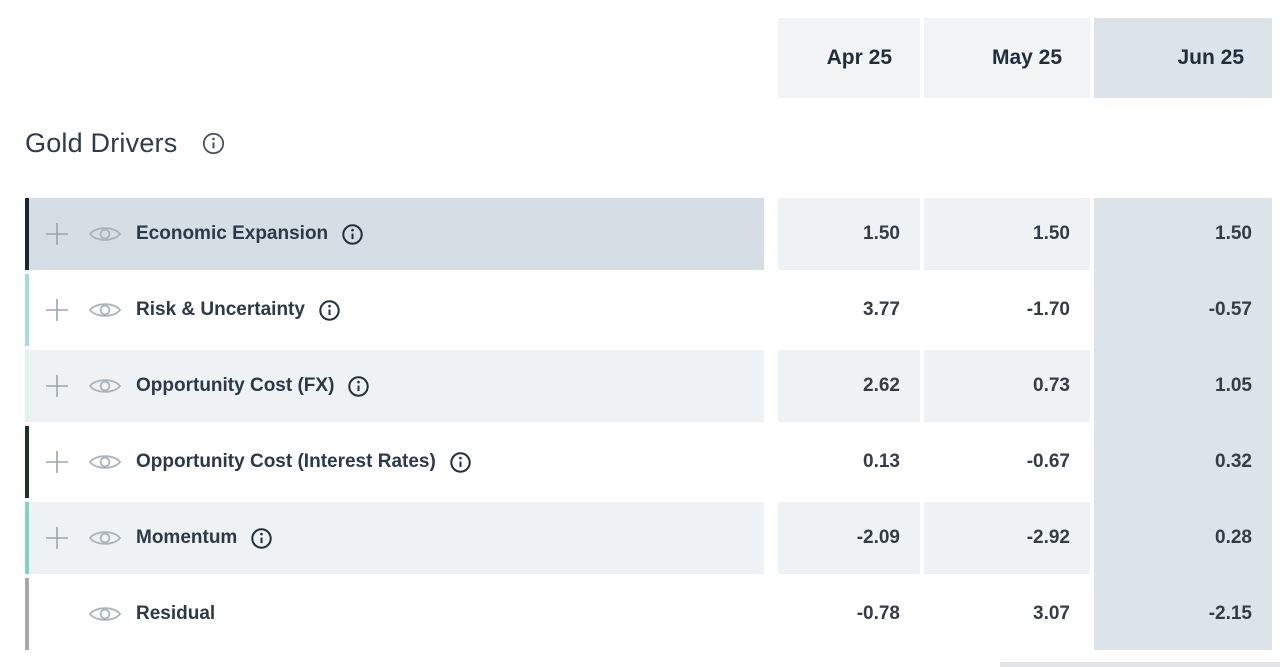 This screenshot has width=1280, height=667. What do you see at coordinates (1230, 613) in the screenshot?
I see `value-cell: -2.15` at bounding box center [1230, 613].